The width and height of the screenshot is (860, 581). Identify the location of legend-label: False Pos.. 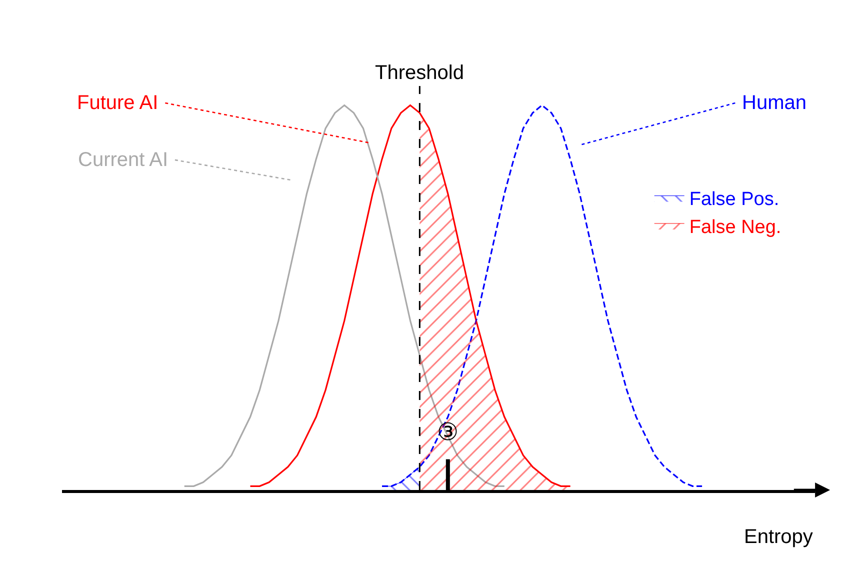
(734, 199).